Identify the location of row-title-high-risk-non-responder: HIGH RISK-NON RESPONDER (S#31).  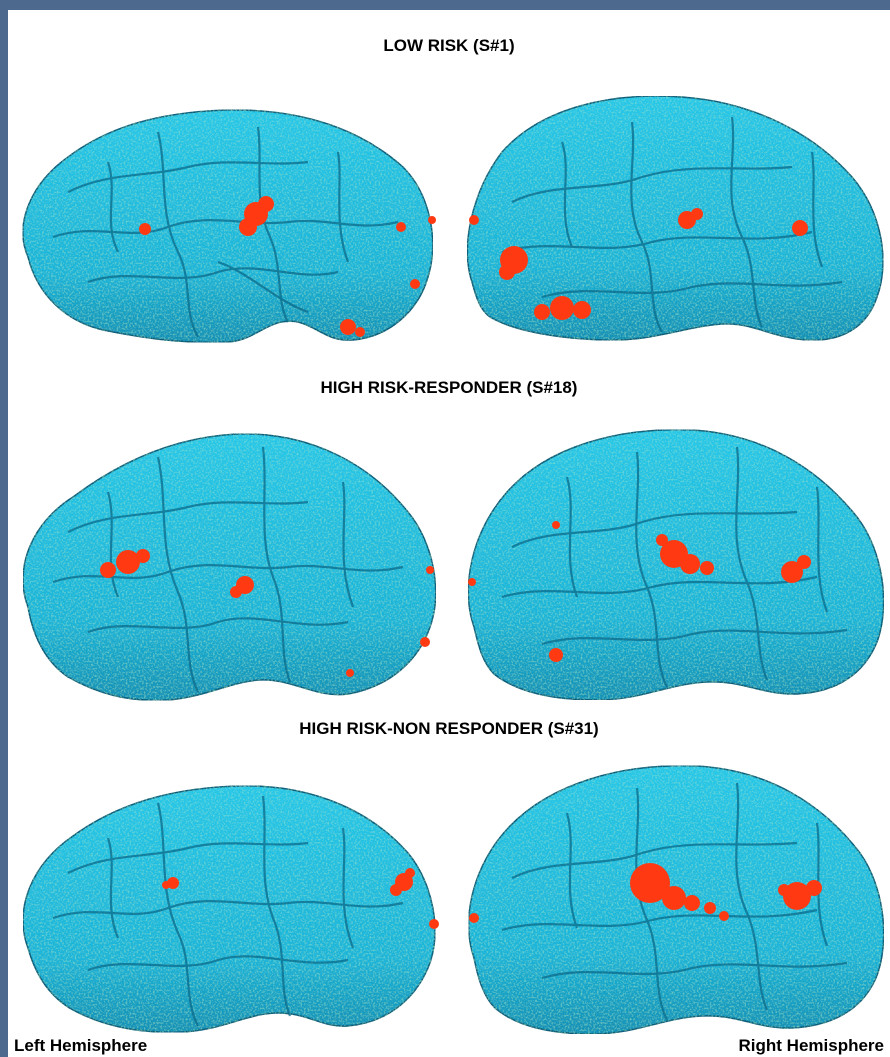
(449, 728).